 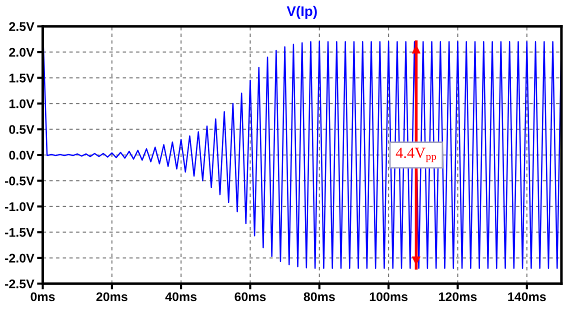 I want to click on x-tick-label: 20ms, so click(x=112, y=297).